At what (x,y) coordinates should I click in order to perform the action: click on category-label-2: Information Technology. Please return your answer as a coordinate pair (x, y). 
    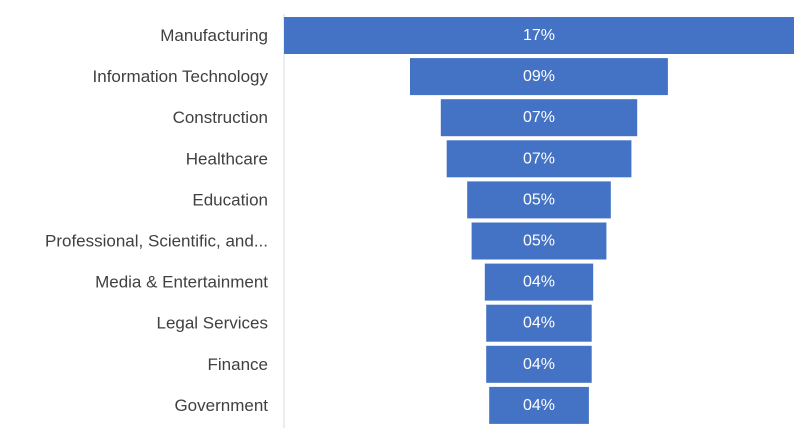
    Looking at the image, I should click on (181, 76).